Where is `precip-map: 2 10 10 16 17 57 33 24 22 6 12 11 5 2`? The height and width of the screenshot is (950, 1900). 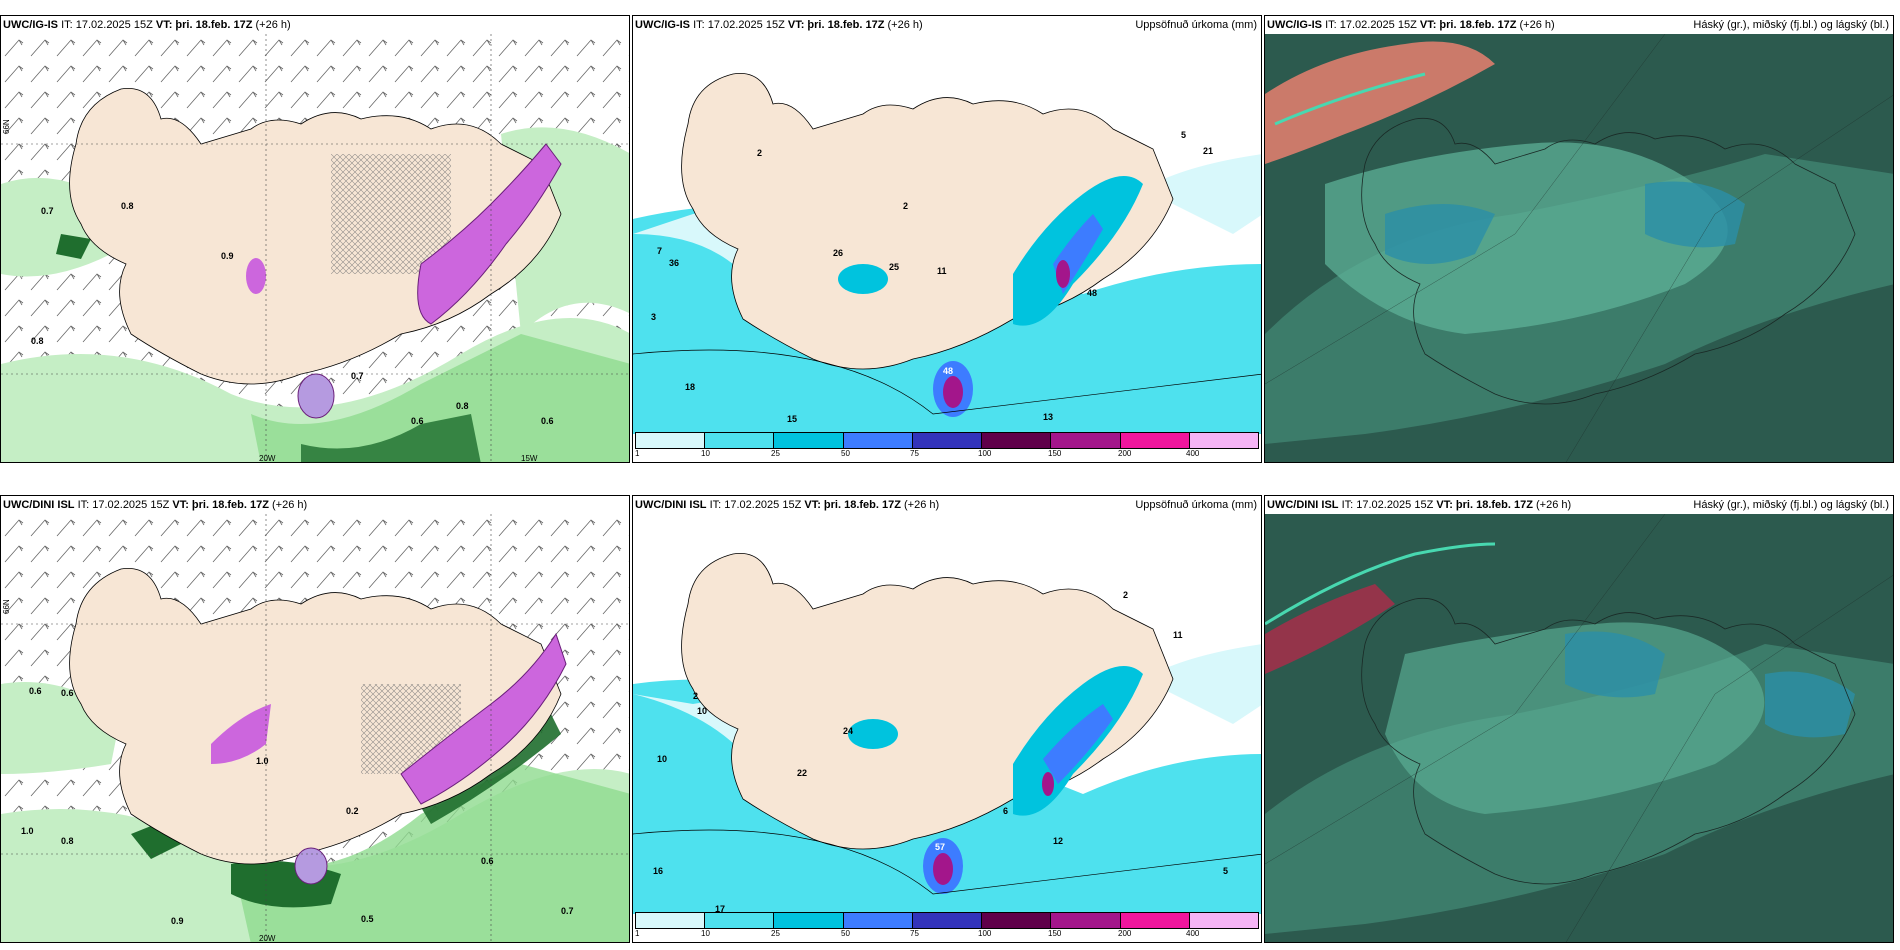 precip-map: 2 10 10 16 17 57 33 24 22 6 12 11 5 2 is located at coordinates (947, 728).